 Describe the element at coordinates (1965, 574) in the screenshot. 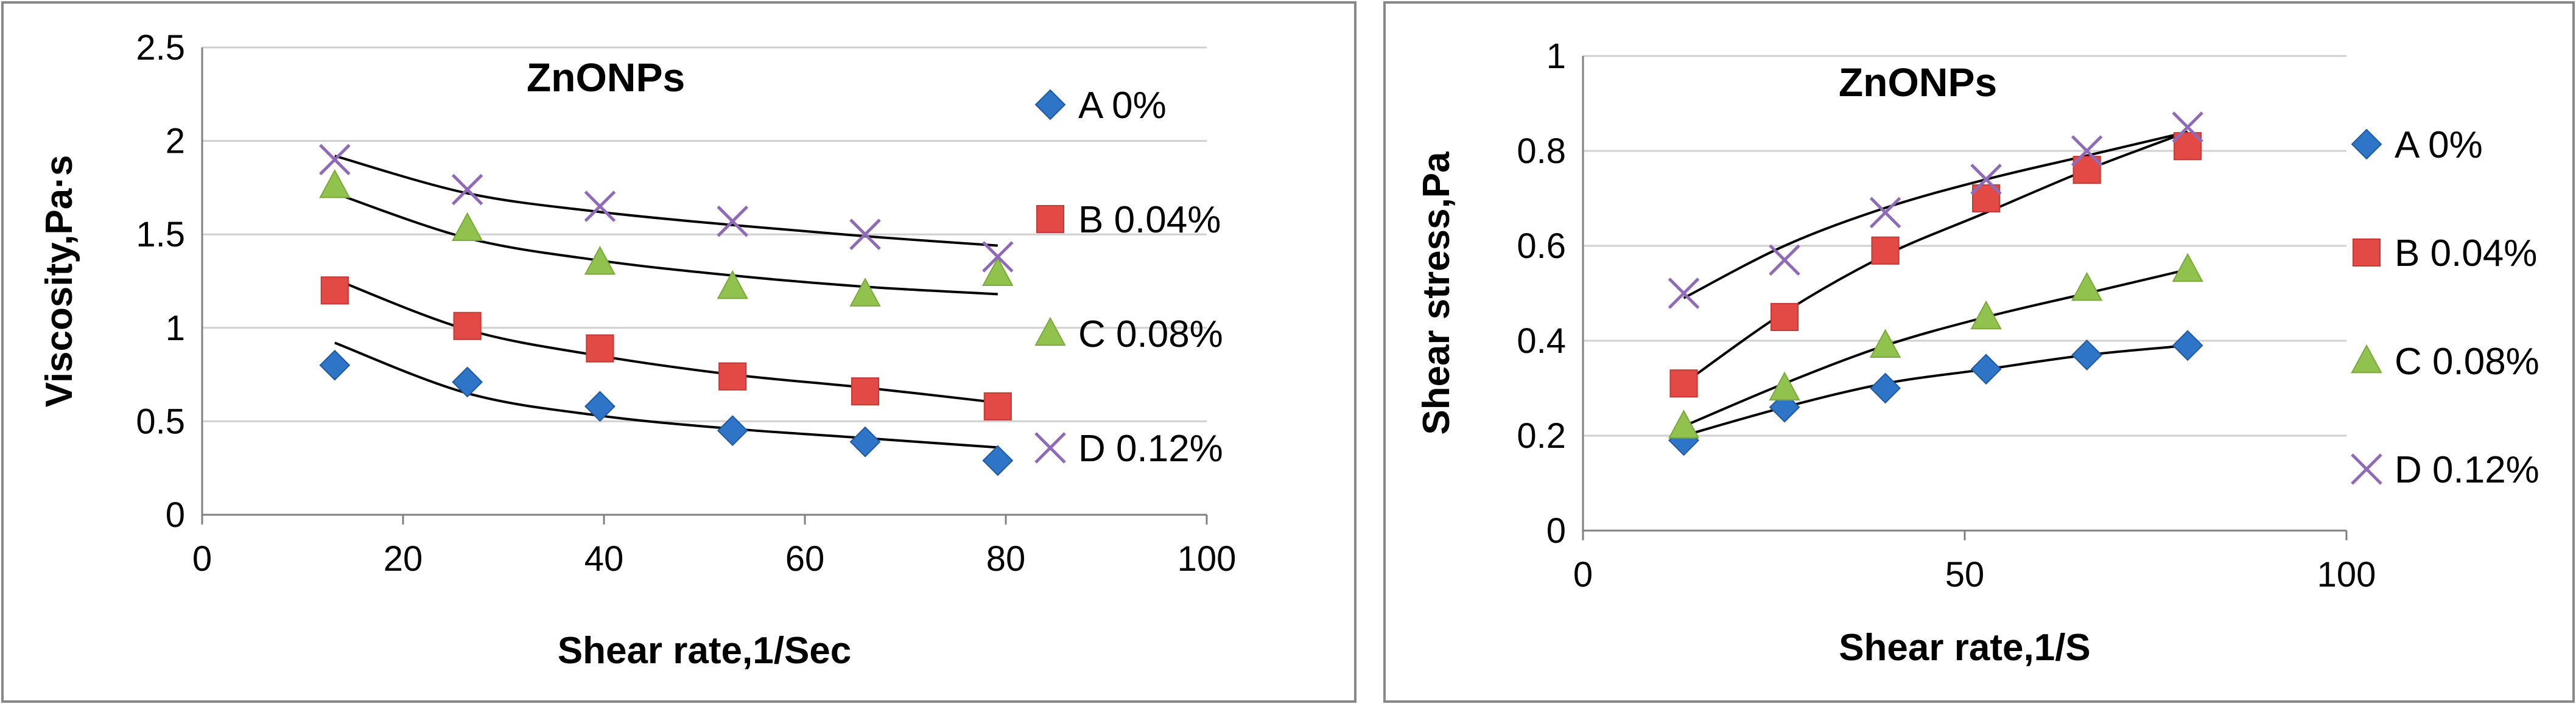

I see `x-tick-label: 50` at that location.